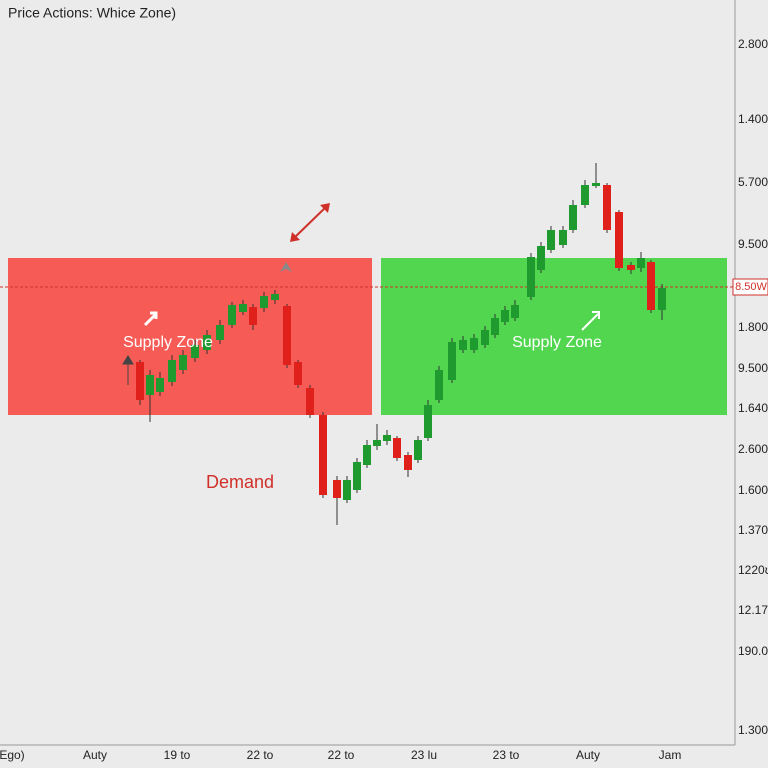 This screenshot has height=768, width=768. Describe the element at coordinates (424, 755) in the screenshot. I see `time-label: 23 lu` at that location.